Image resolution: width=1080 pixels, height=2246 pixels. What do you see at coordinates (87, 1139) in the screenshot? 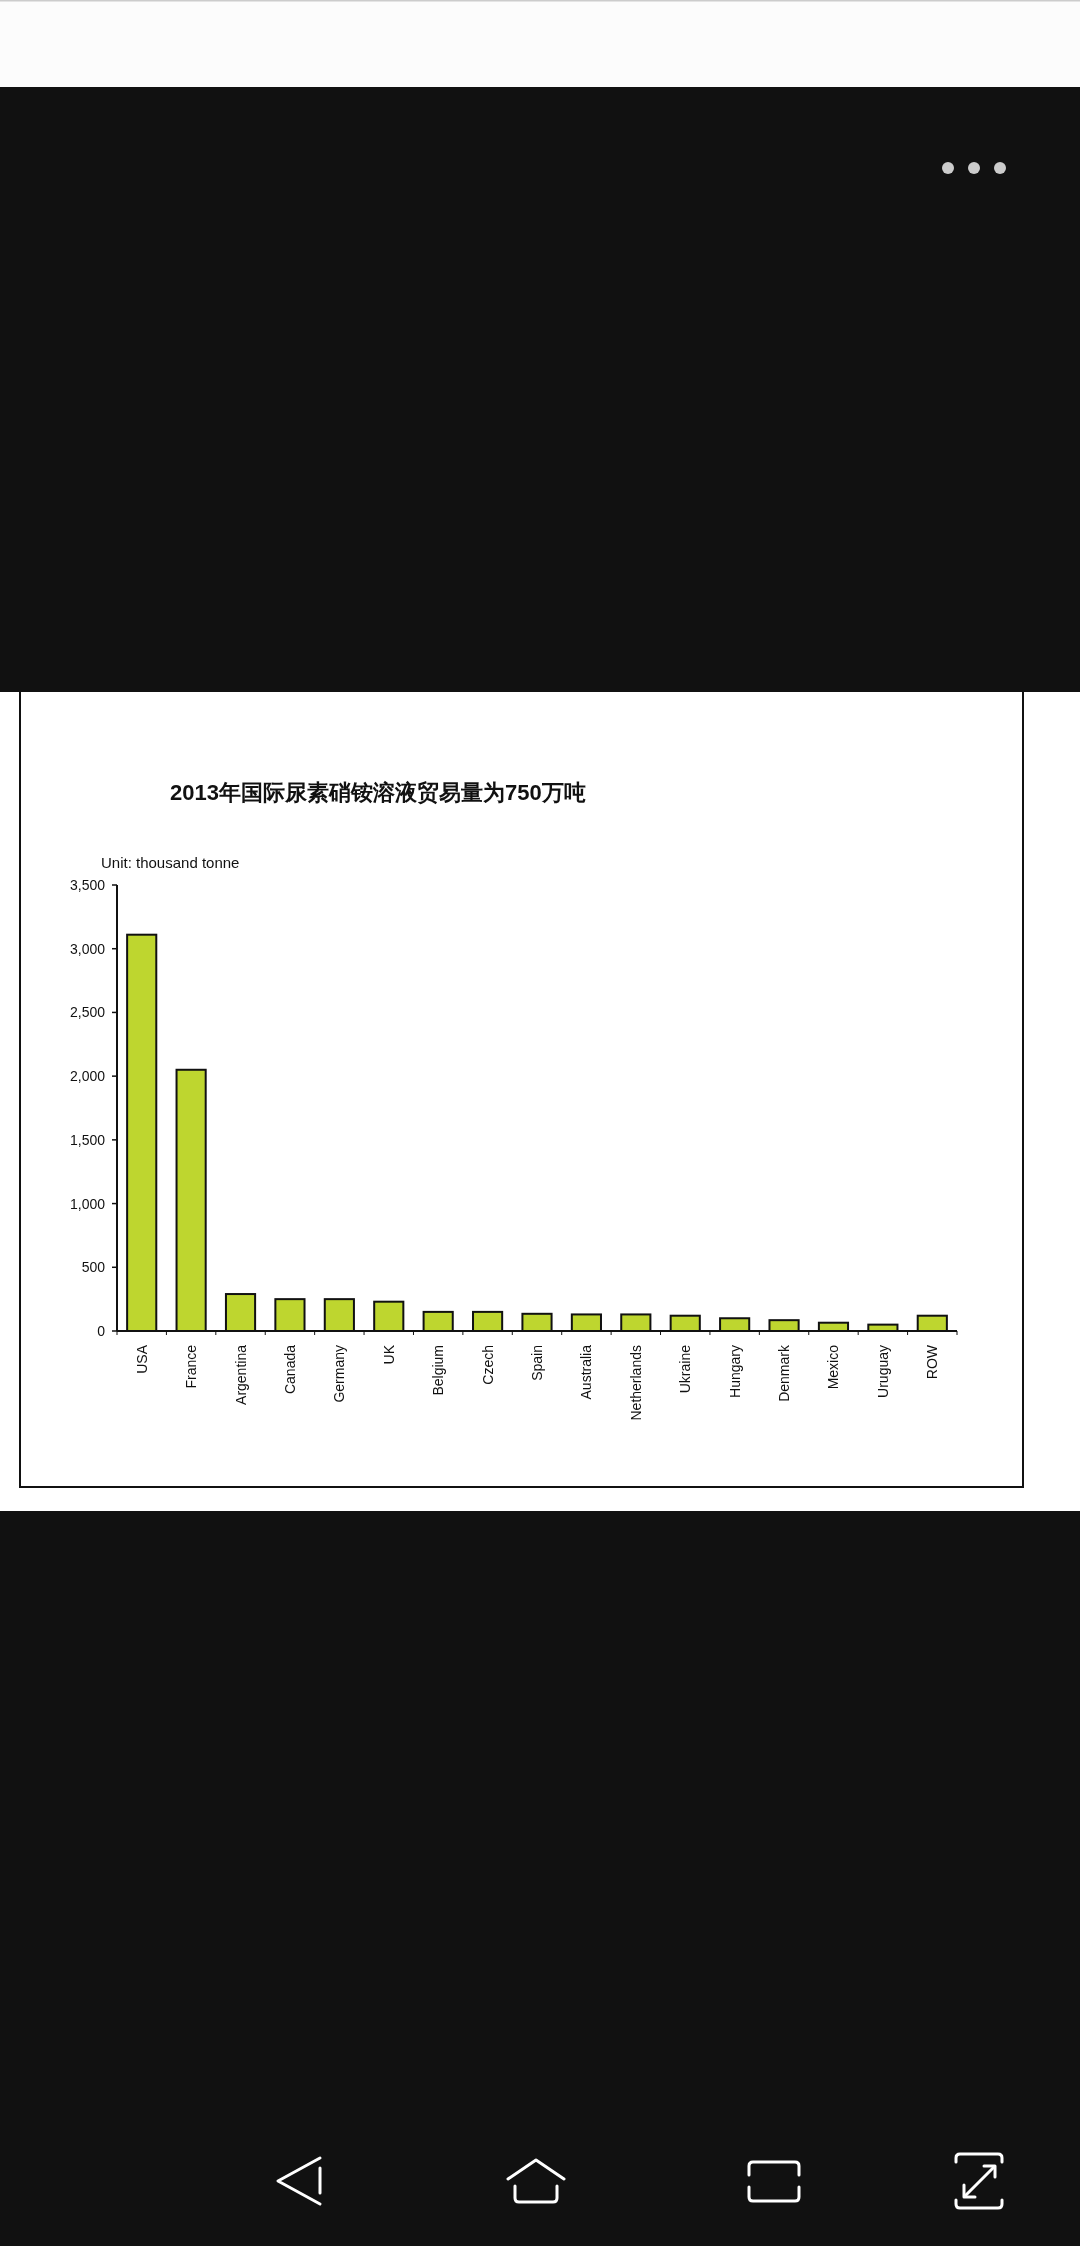
I see `y-tick-label: 1,500` at bounding box center [87, 1139].